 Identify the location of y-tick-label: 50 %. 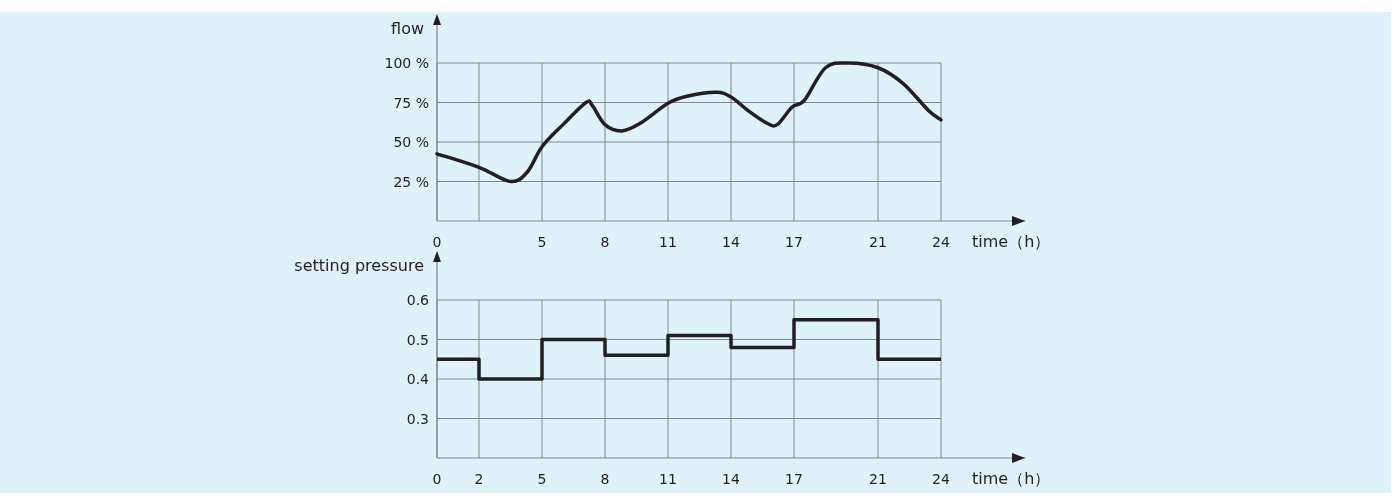
(411, 142).